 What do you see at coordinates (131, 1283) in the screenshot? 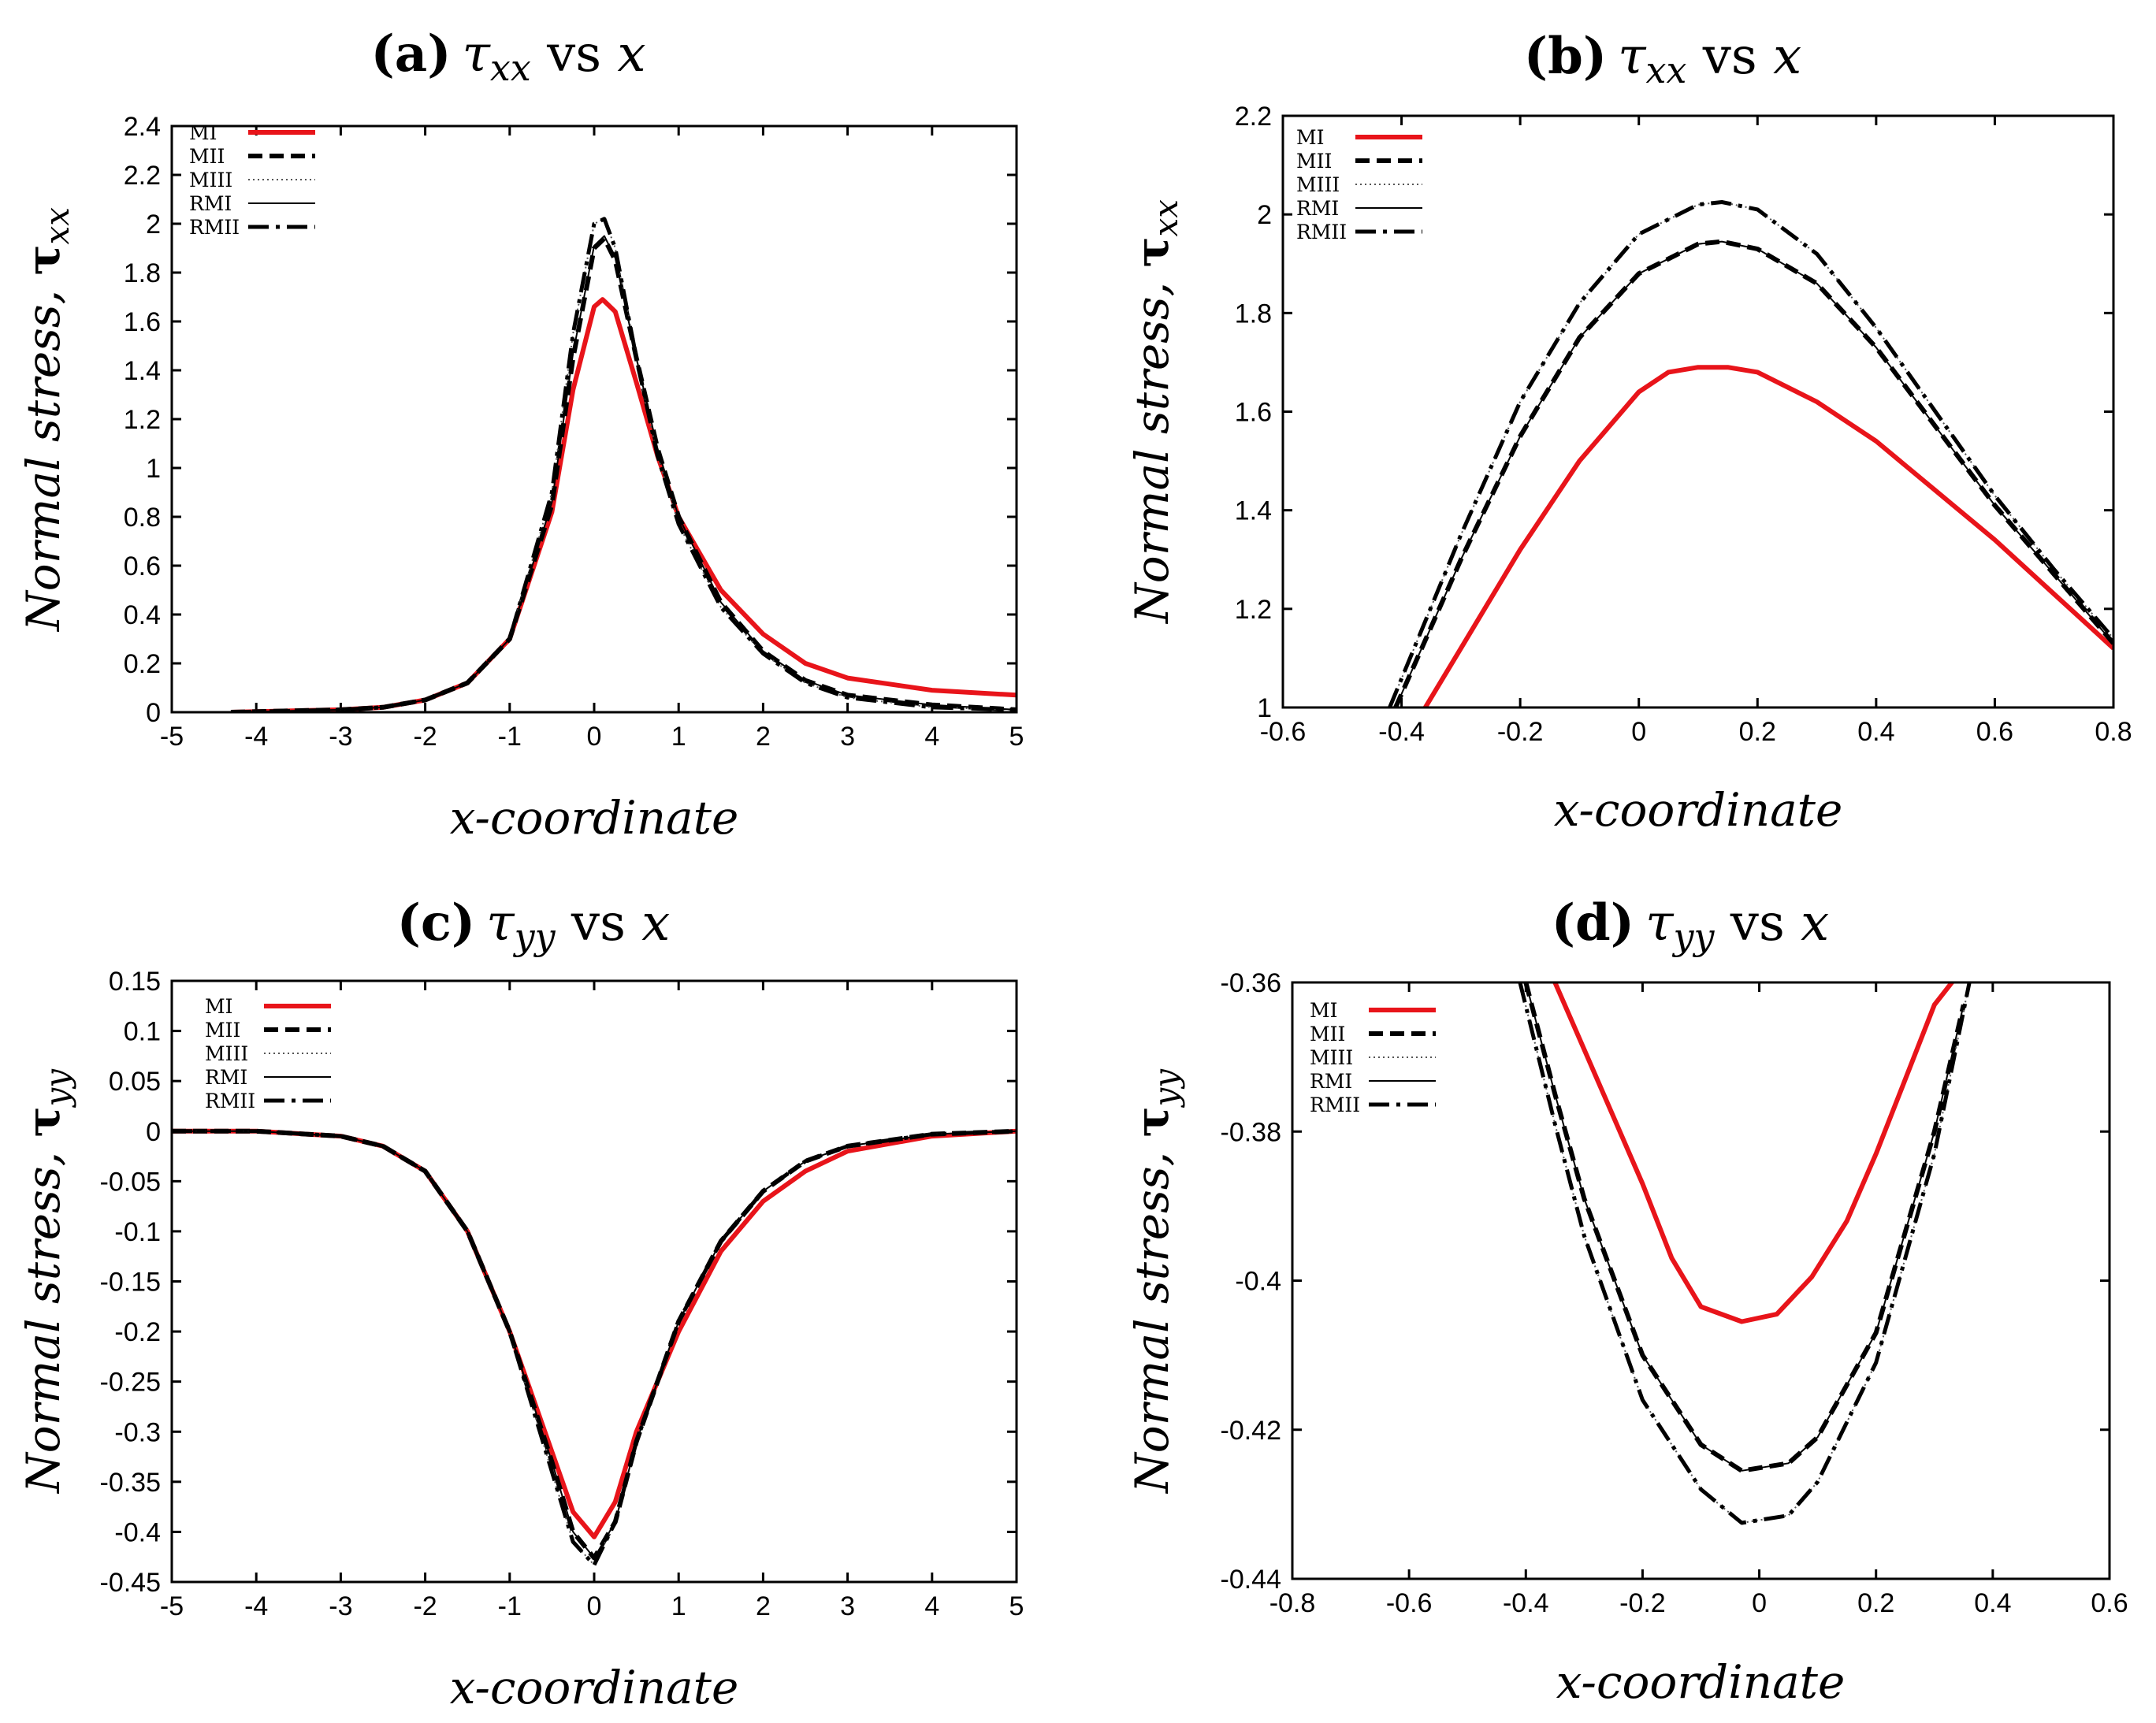
I see `y-tick-label: -0.15` at bounding box center [131, 1283].